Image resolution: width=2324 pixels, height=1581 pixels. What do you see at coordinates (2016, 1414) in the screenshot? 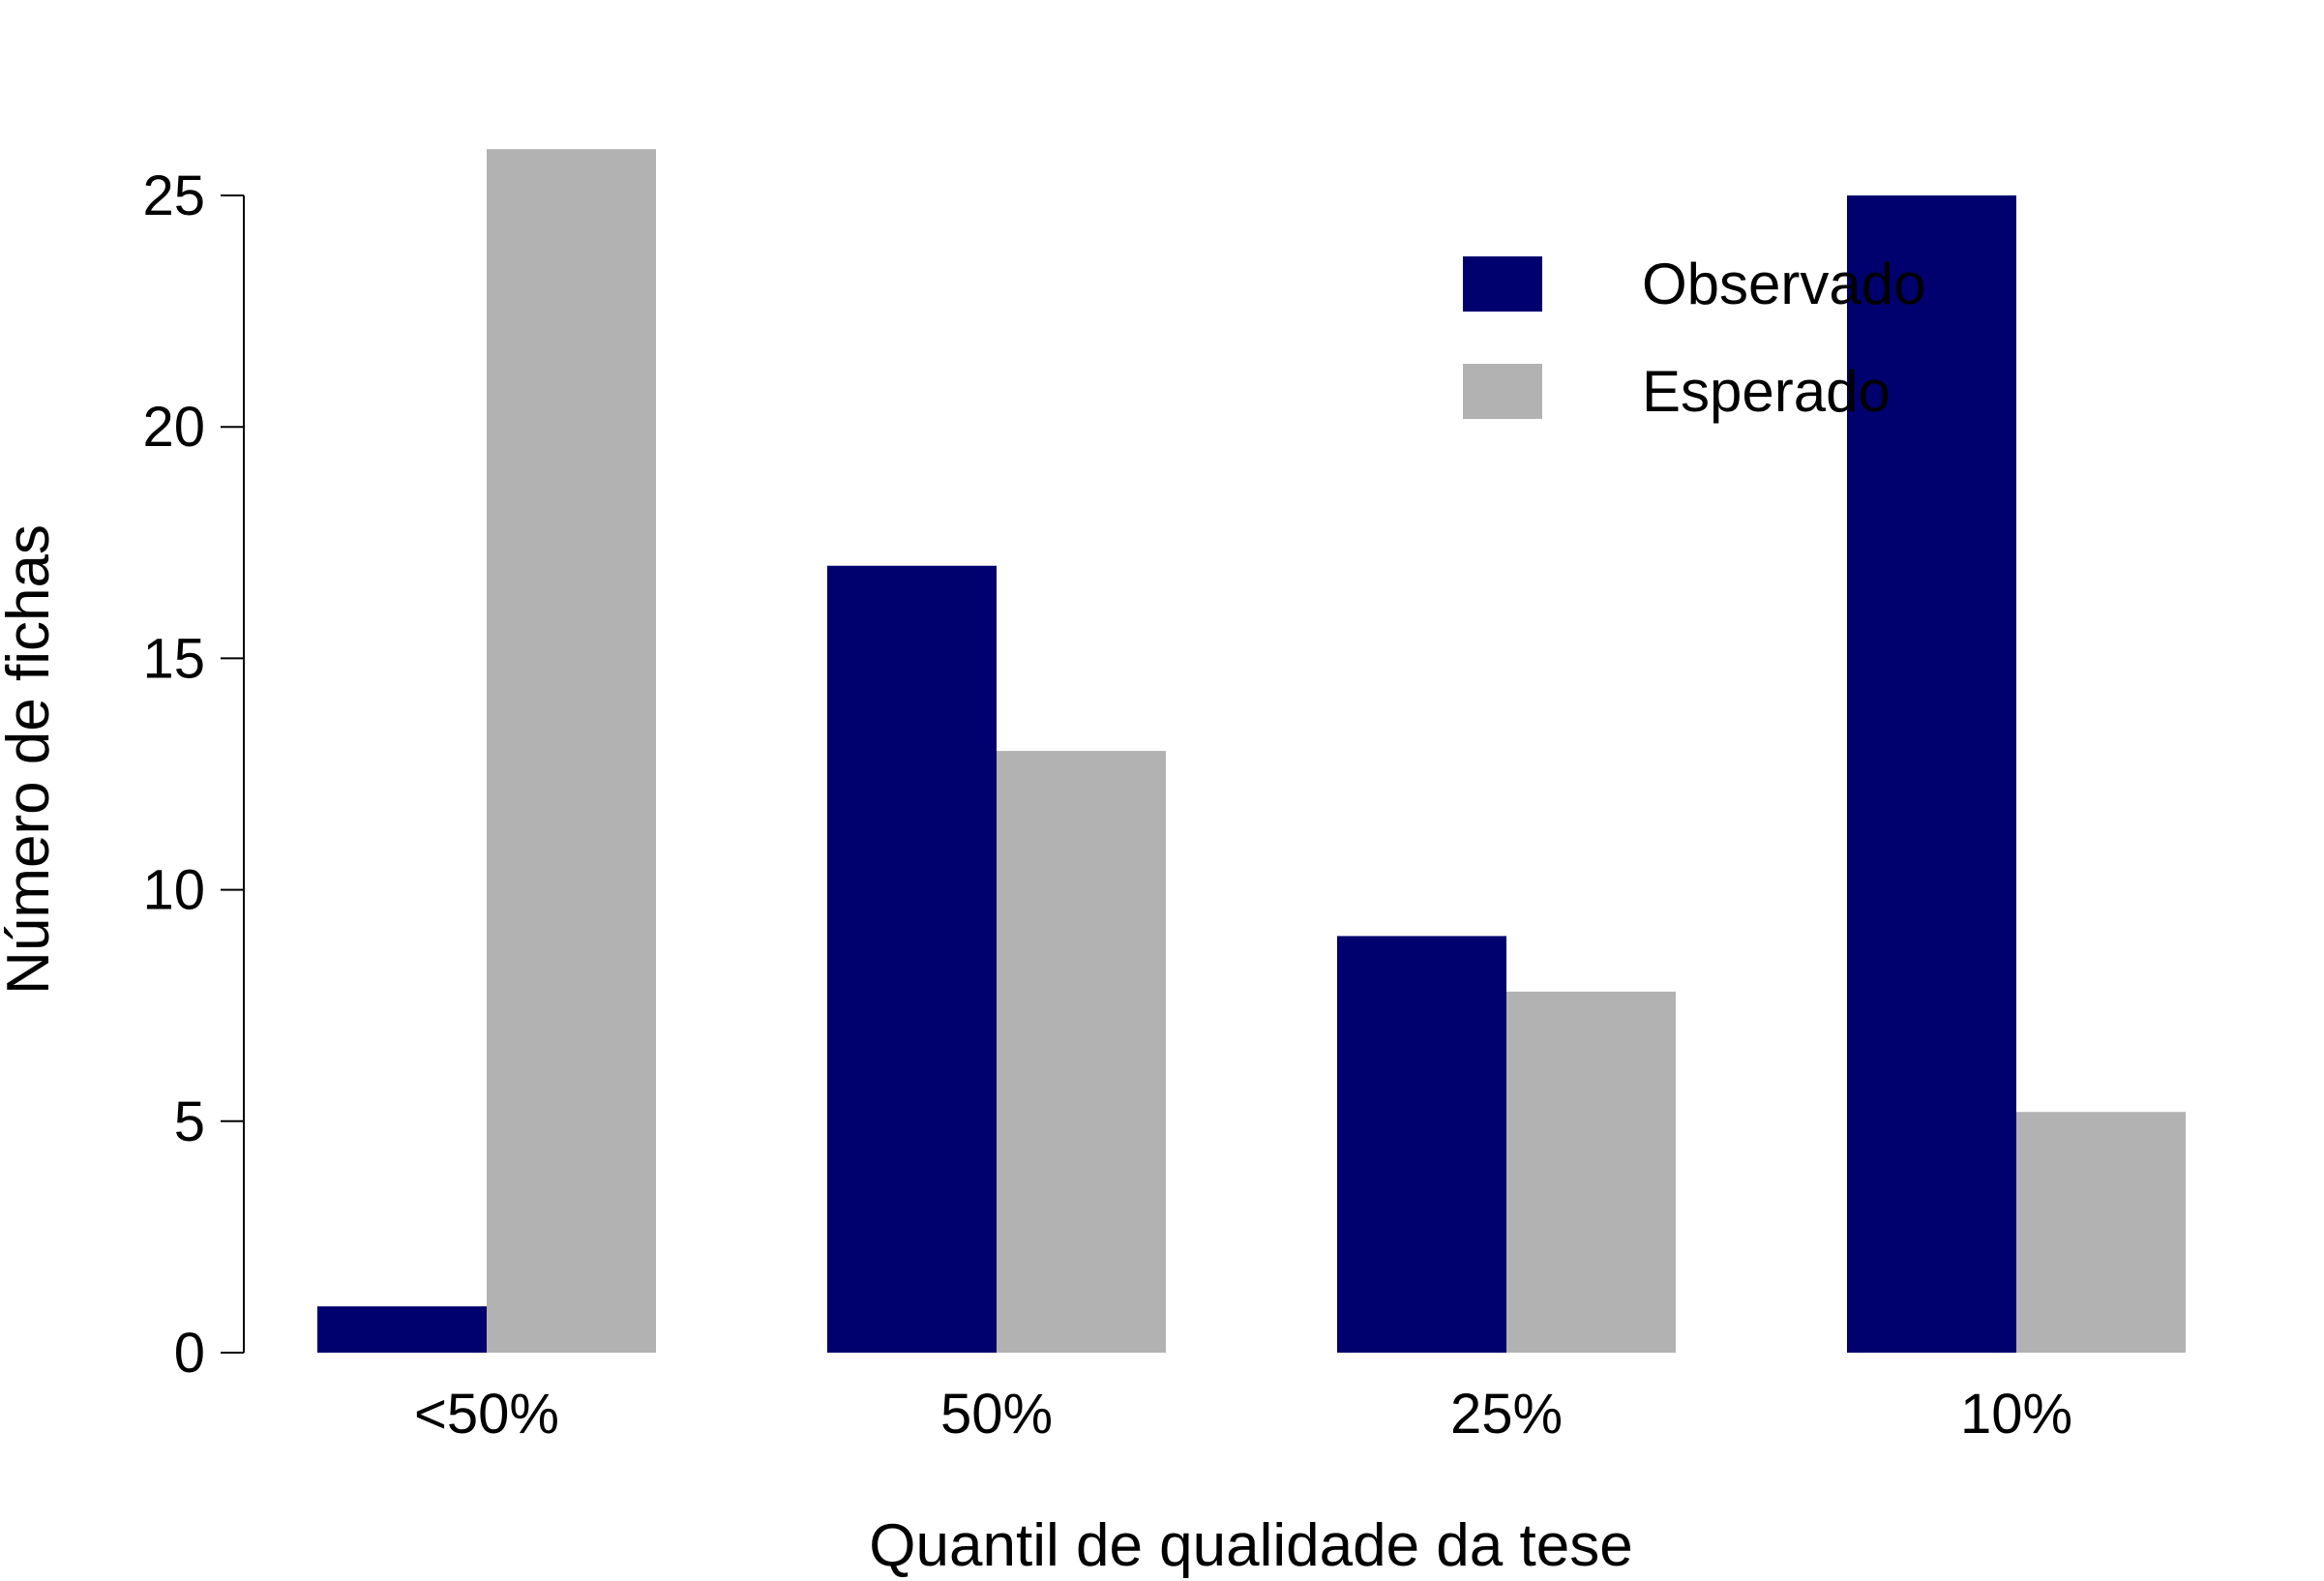
I see `x-tick-label-3: 10%` at bounding box center [2016, 1414].